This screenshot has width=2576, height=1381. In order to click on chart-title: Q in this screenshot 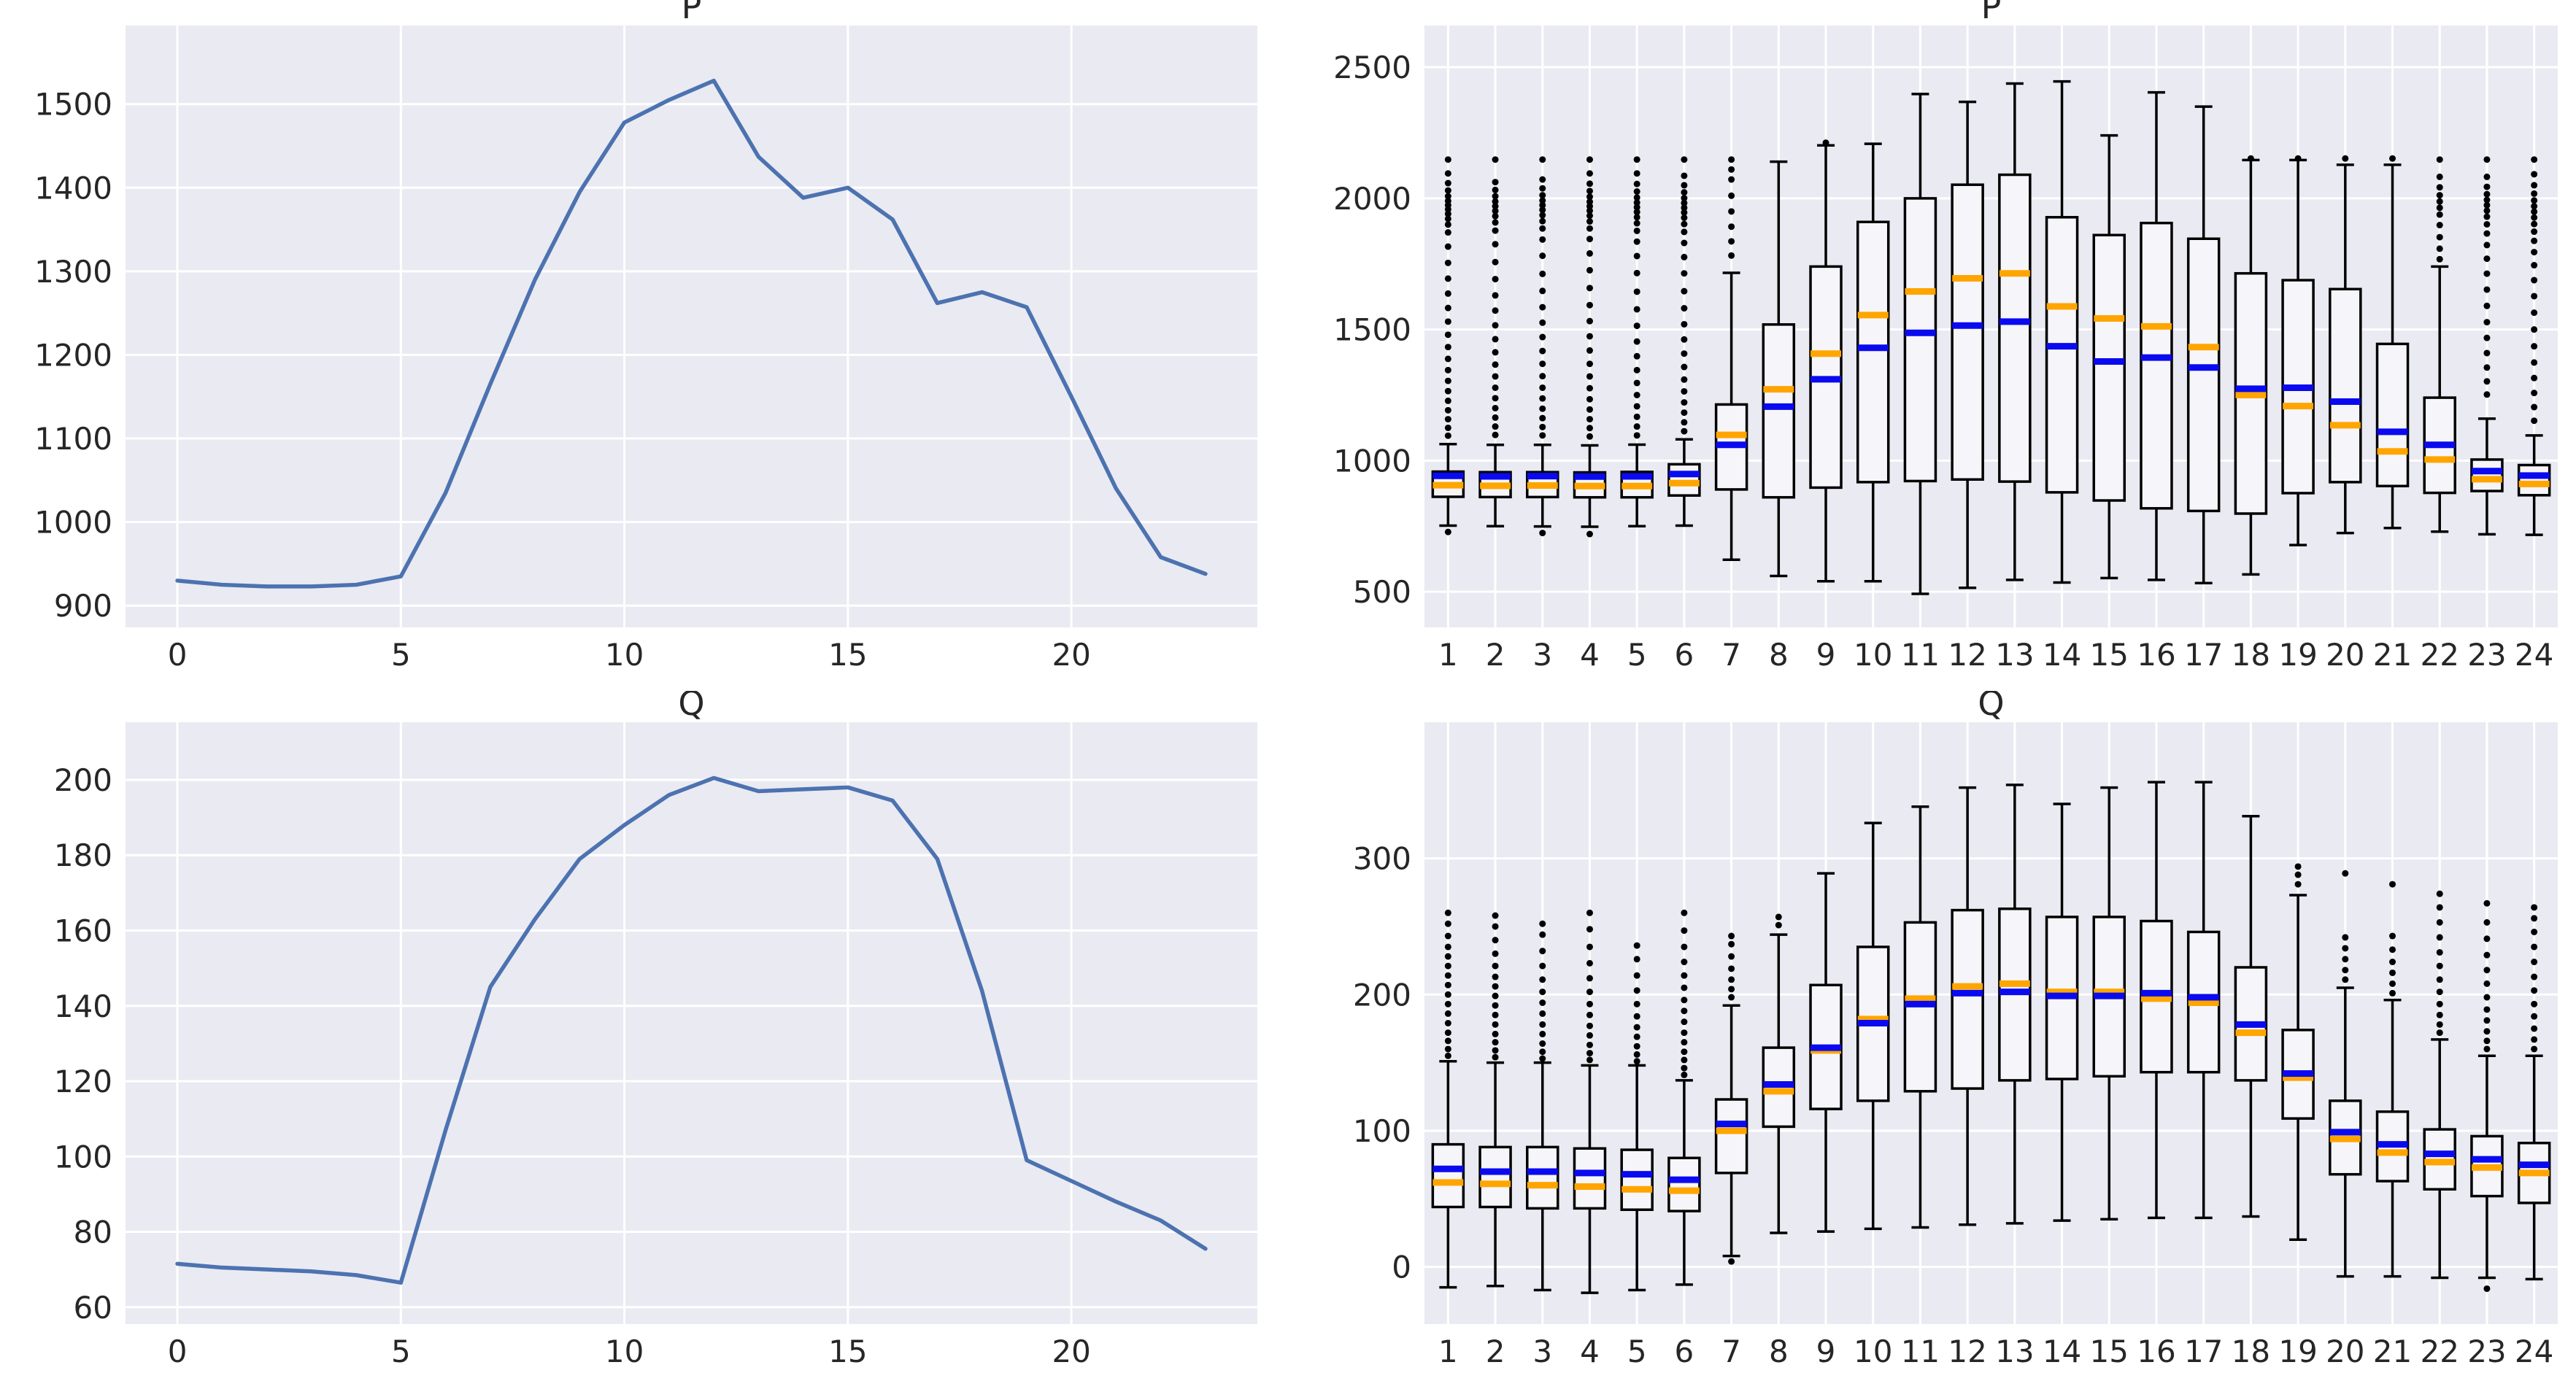, I will do `click(1991, 707)`.